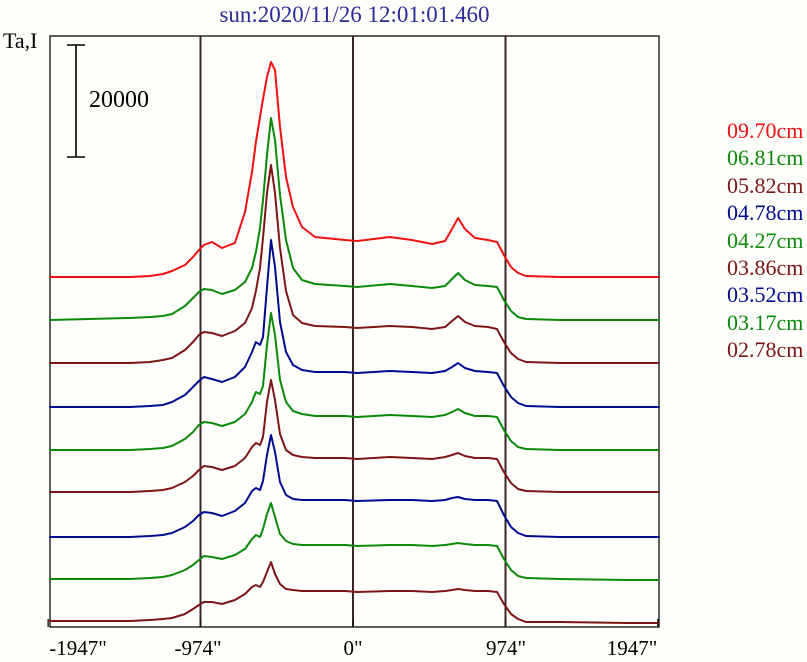  What do you see at coordinates (765, 295) in the screenshot?
I see `legend-item-03.52cm: 03.52cm` at bounding box center [765, 295].